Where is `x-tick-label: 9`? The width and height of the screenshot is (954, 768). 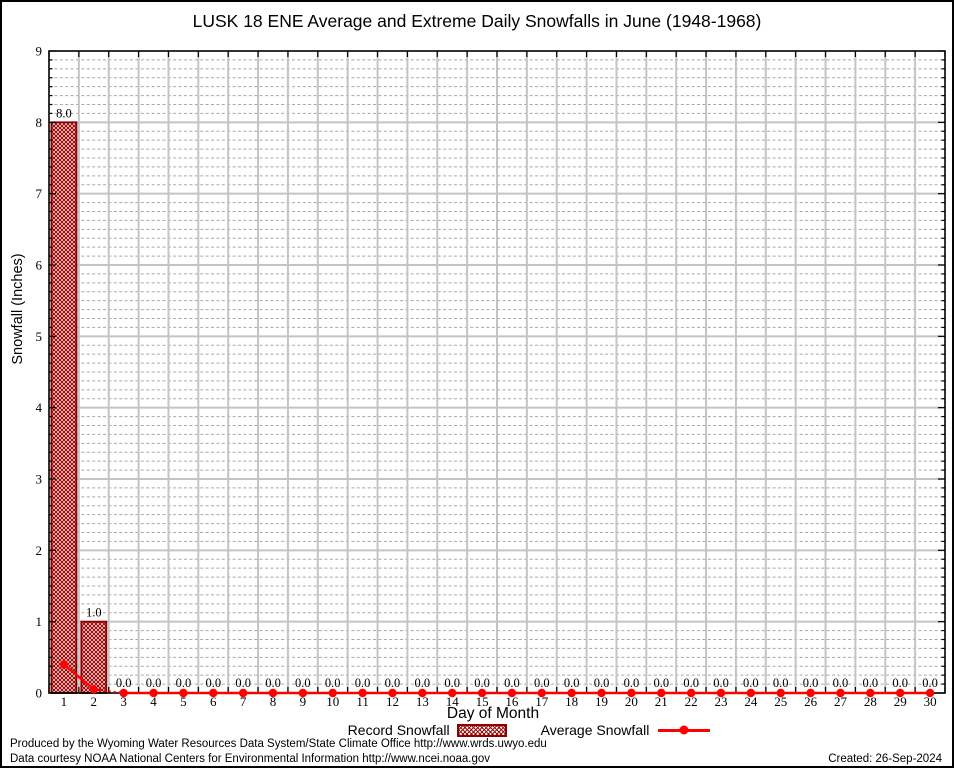 x-tick-label: 9 is located at coordinates (303, 701).